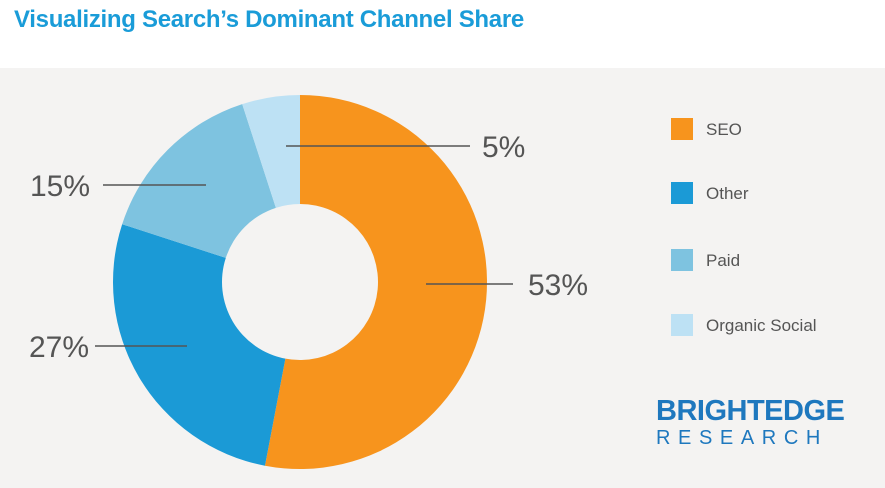 The height and width of the screenshot is (488, 885). Describe the element at coordinates (271, 151) in the screenshot. I see `slice-organic-social` at that location.